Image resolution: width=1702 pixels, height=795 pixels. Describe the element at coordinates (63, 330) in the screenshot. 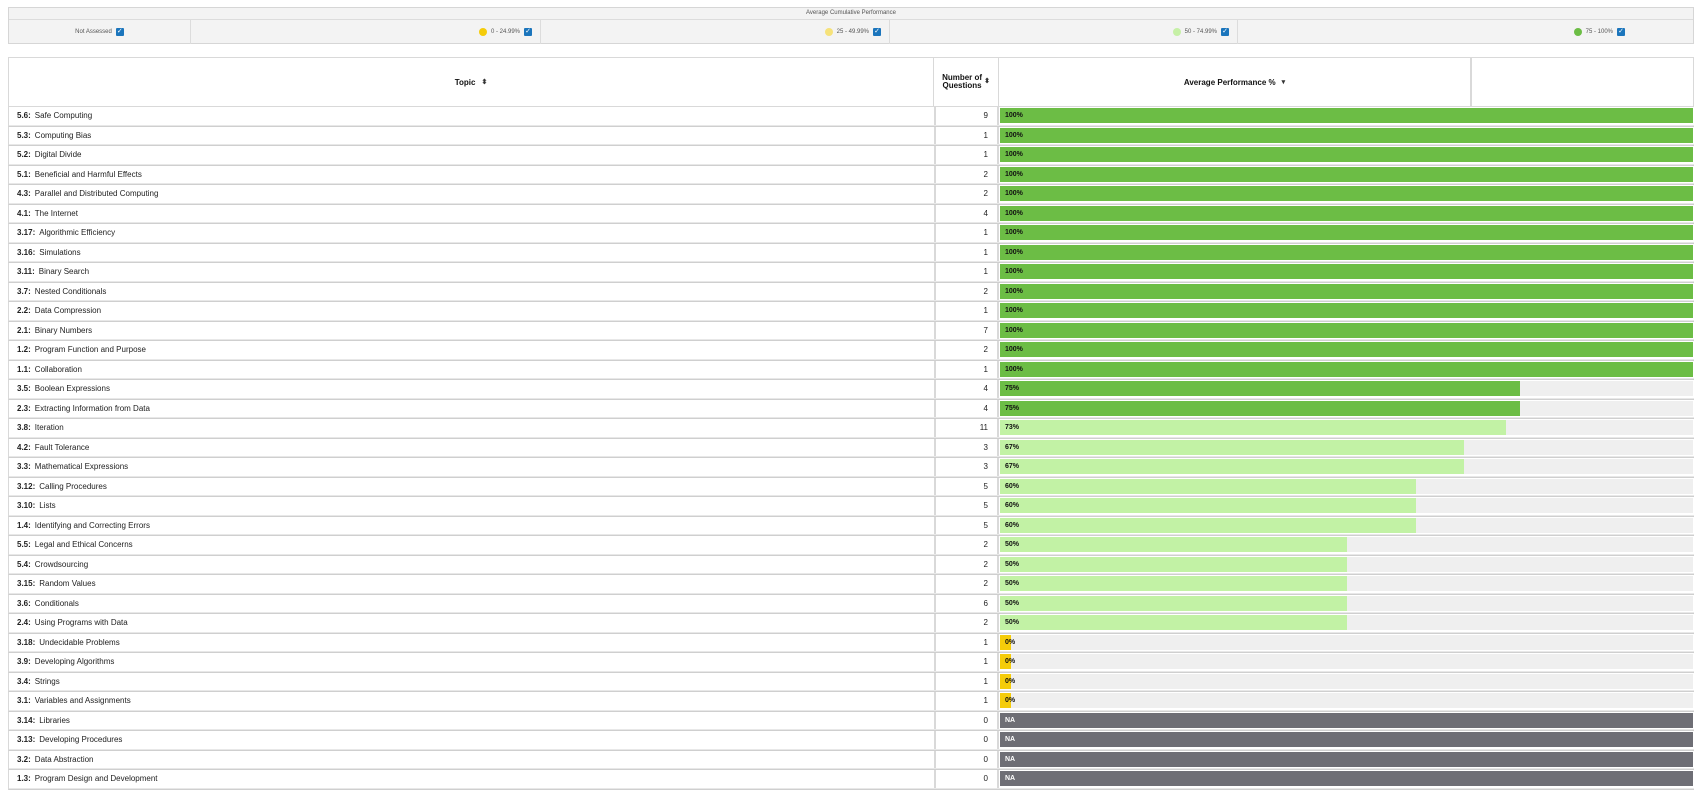

I see `topic-name: Binary Numbers` at that location.